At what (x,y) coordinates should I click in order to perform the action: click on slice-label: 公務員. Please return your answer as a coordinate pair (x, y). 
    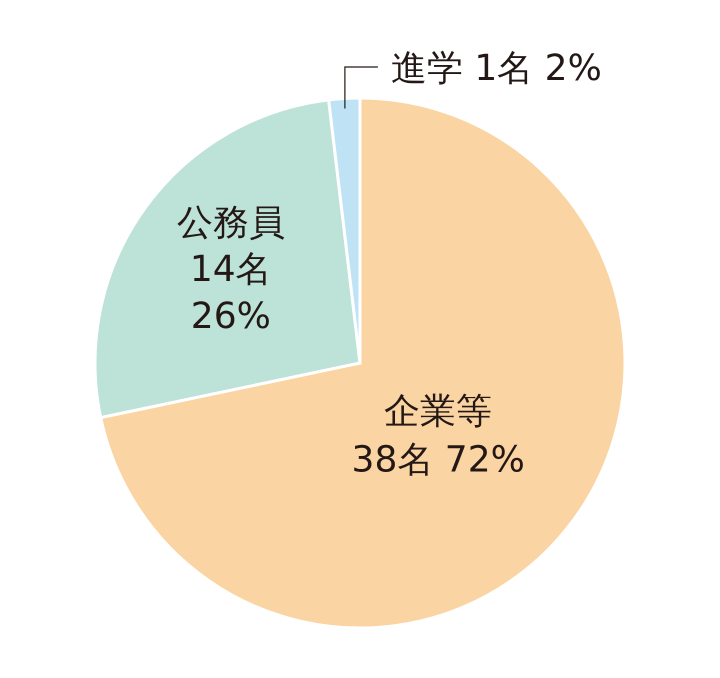
    Looking at the image, I should click on (230, 223).